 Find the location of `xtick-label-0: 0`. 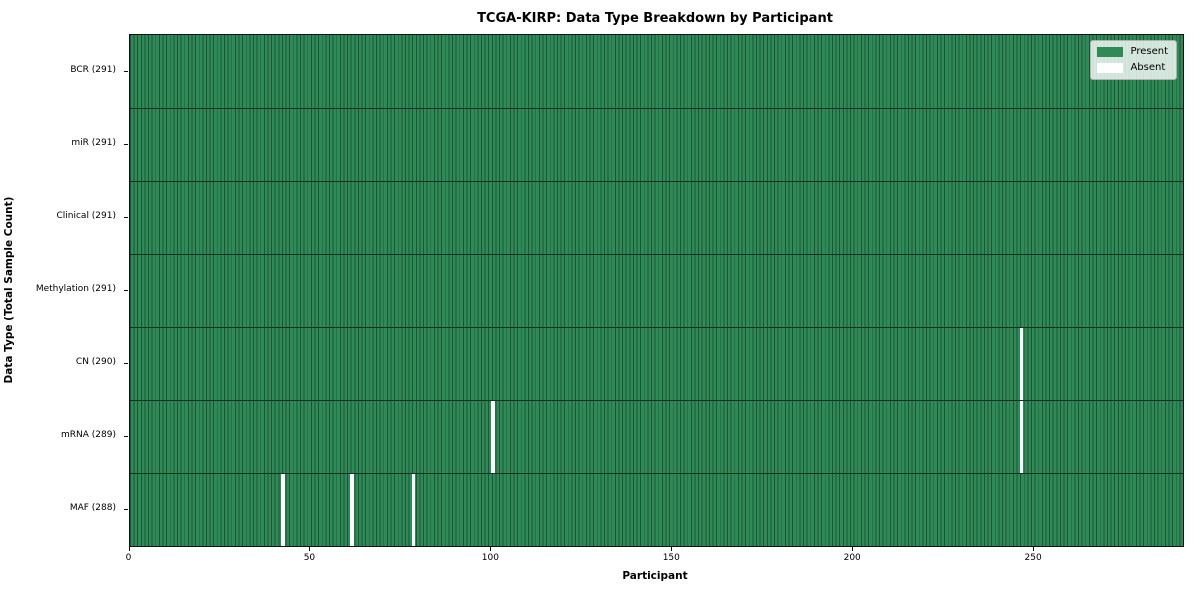

xtick-label-0: 0 is located at coordinates (128, 558).